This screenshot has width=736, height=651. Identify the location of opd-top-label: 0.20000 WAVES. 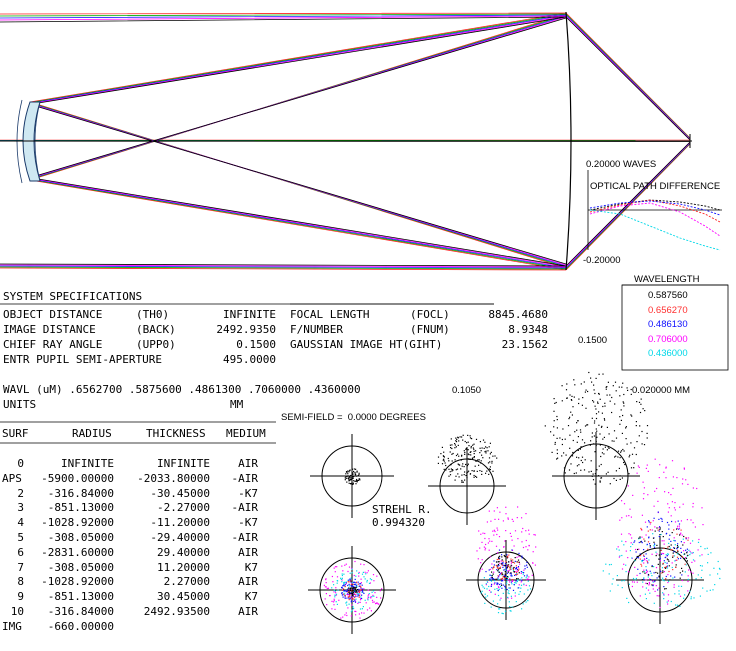
(621, 164).